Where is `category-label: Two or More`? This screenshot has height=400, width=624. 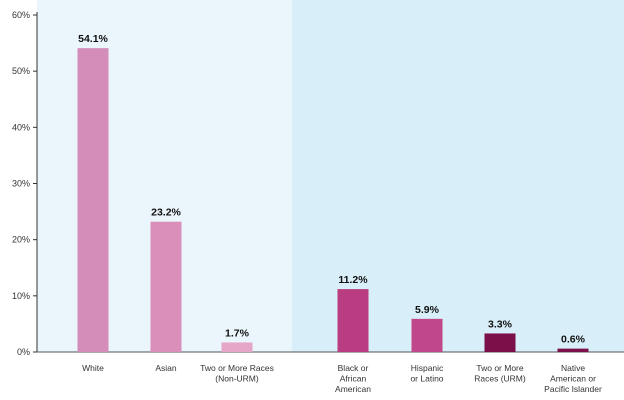 category-label: Two or More is located at coordinates (500, 368).